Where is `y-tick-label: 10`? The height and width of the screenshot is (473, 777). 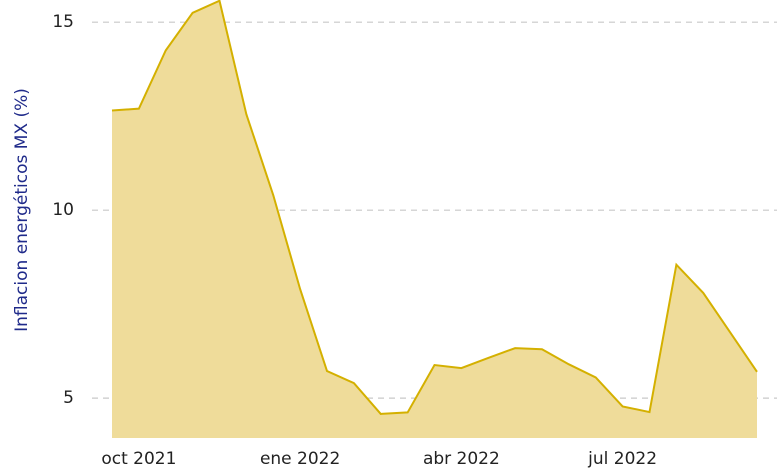 y-tick-label: 10 is located at coordinates (63, 210).